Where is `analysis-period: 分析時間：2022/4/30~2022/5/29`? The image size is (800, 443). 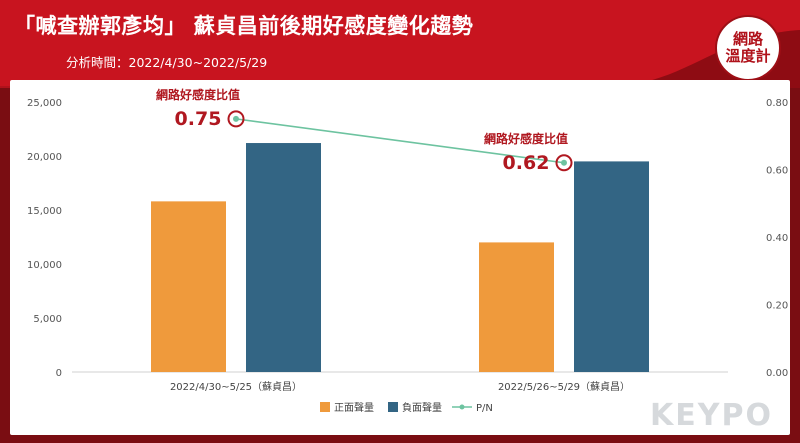 analysis-period: 分析時間：2022/4/30~2022/5/29 is located at coordinates (167, 62).